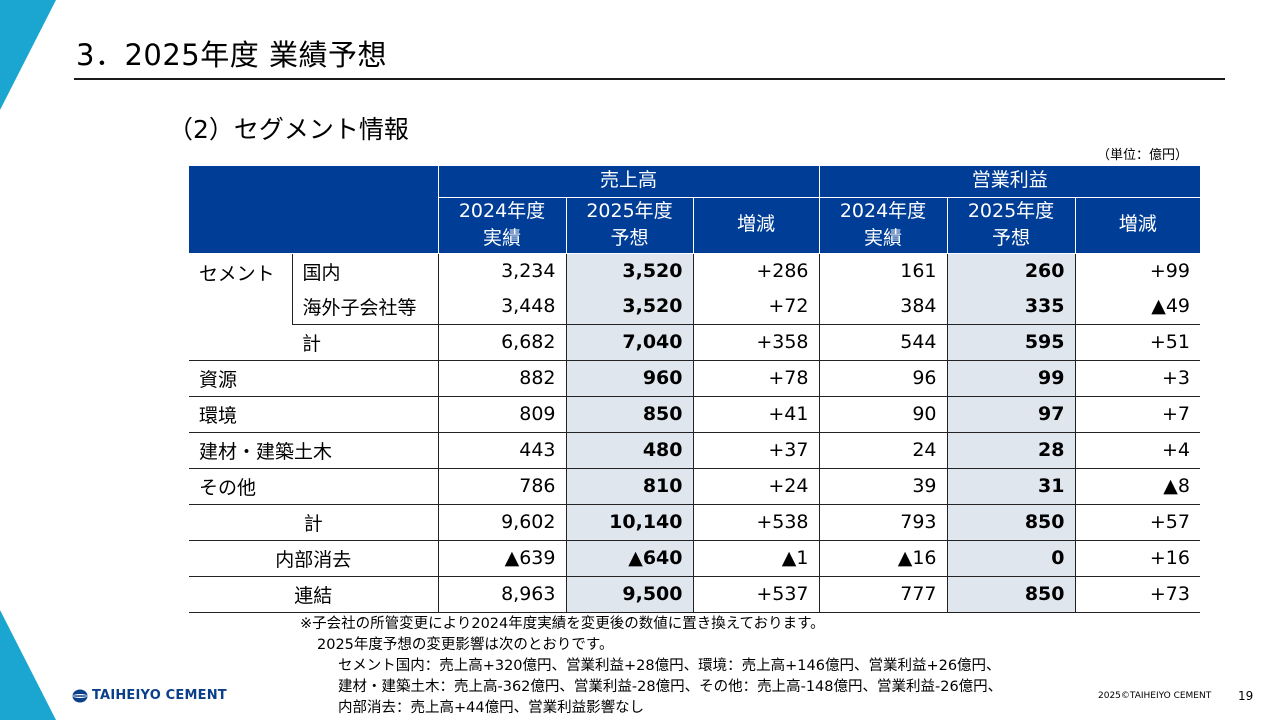 This screenshot has width=1280, height=720. Describe the element at coordinates (882, 558) in the screenshot. I see `cell-profit-2024: ▲16` at that location.